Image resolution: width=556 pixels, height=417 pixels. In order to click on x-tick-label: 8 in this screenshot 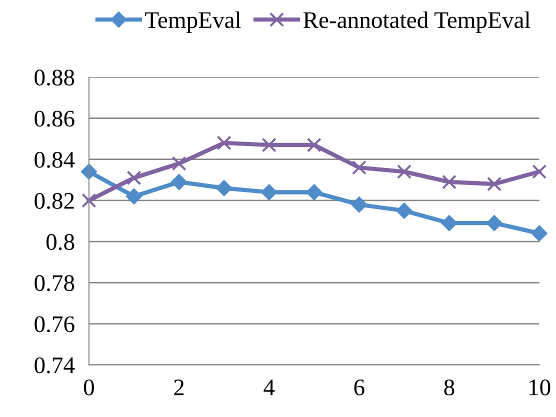, I will do `click(449, 387)`.